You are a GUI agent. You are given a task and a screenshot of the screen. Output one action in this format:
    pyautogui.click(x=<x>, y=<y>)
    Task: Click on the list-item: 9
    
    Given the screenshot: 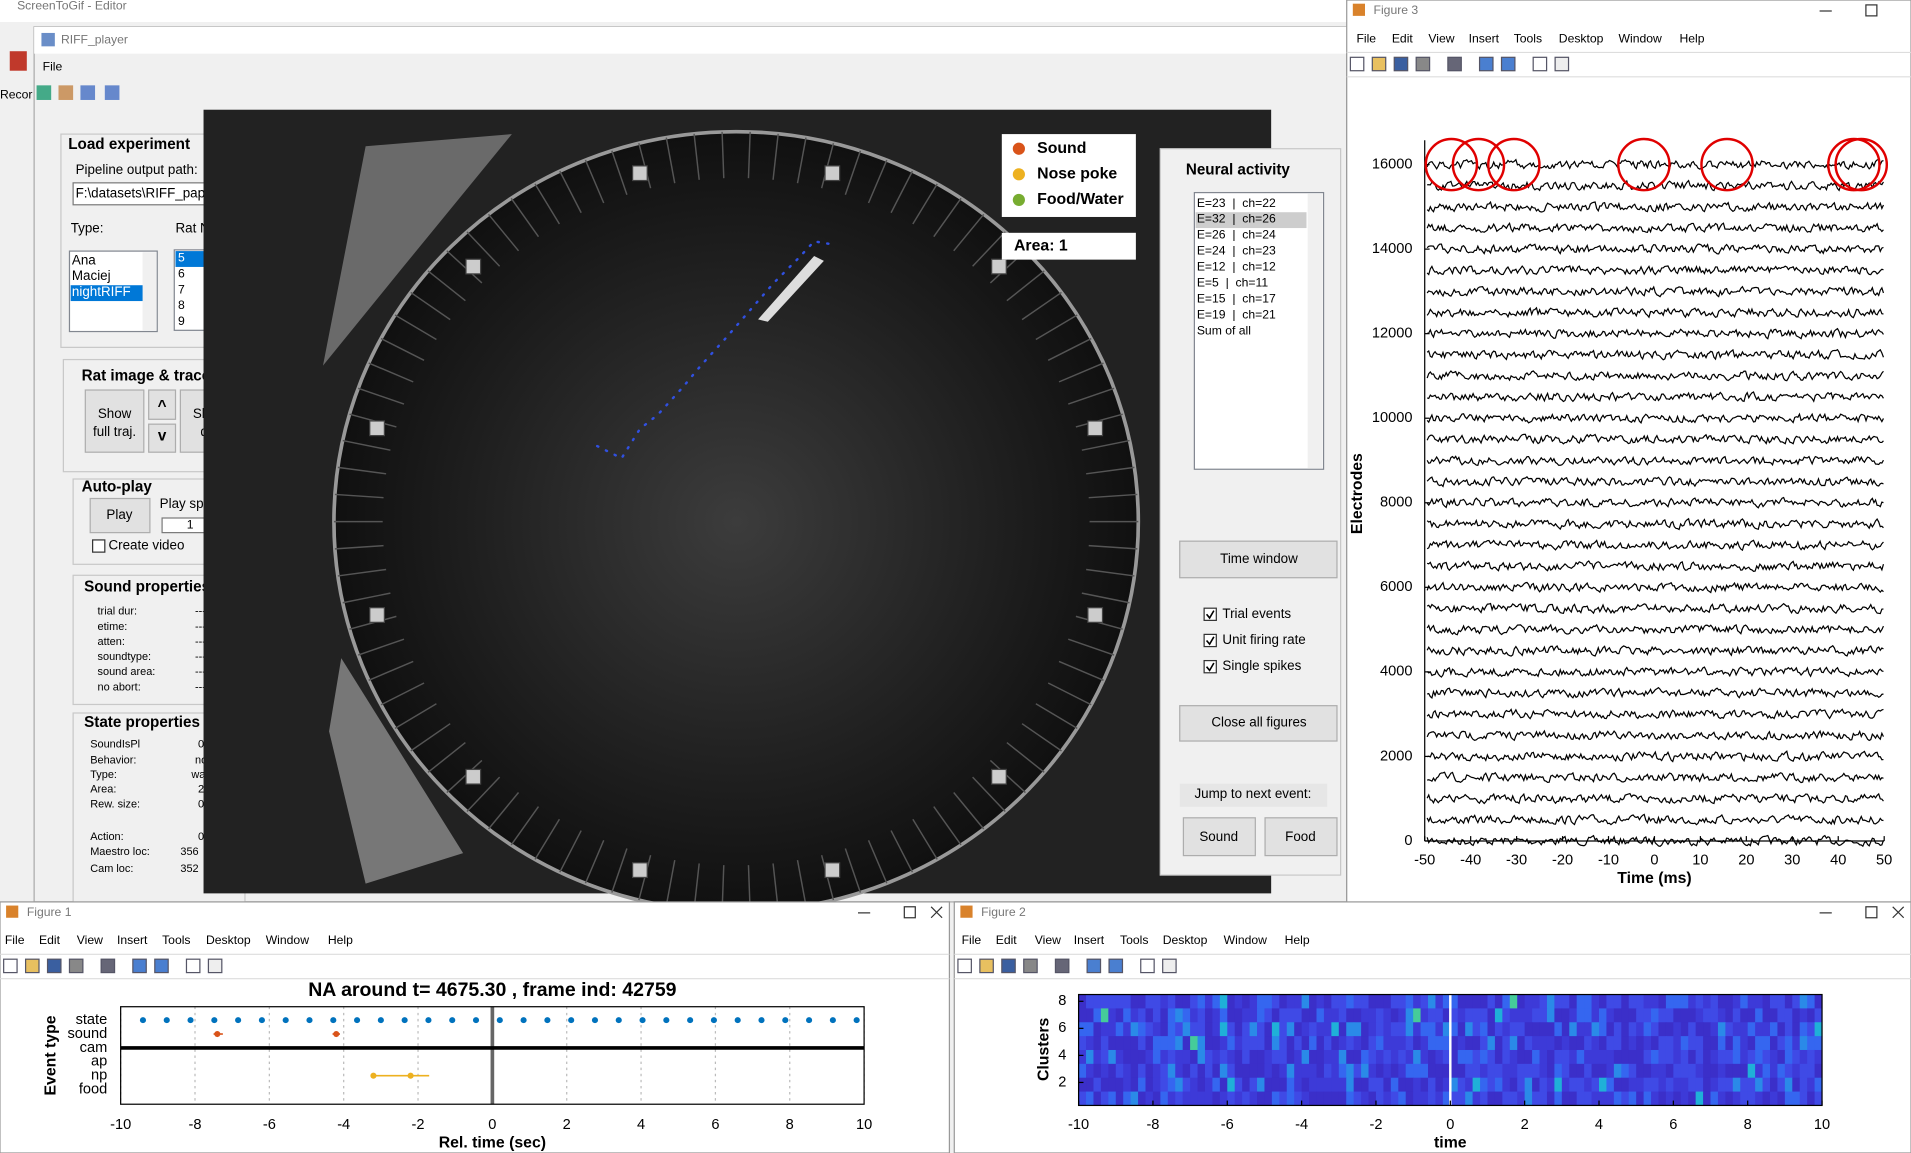 What is the action you would take?
    pyautogui.click(x=181, y=321)
    